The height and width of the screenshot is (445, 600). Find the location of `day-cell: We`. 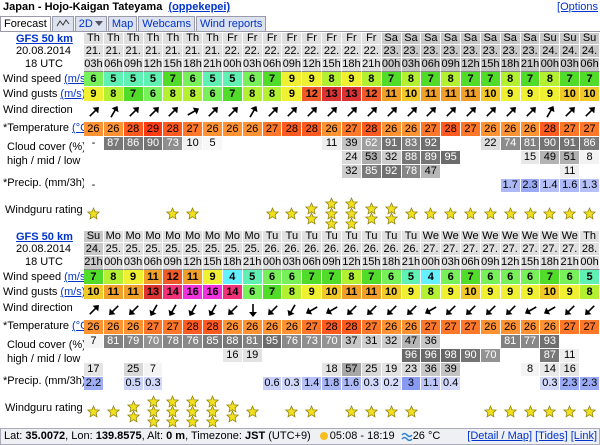

day-cell: We is located at coordinates (490, 237).